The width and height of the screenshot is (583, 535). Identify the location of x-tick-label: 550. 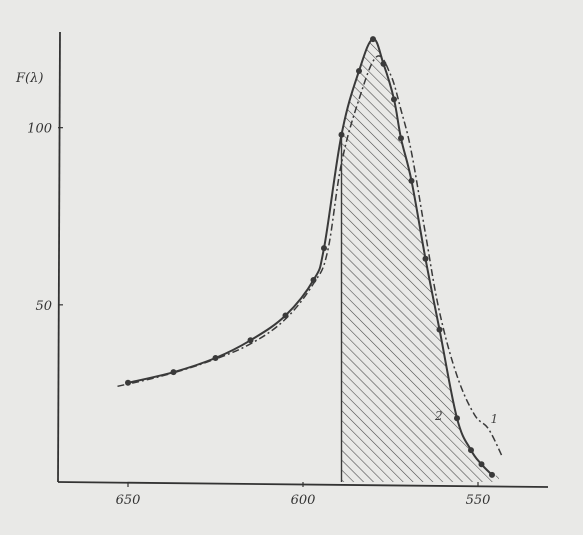
(478, 500).